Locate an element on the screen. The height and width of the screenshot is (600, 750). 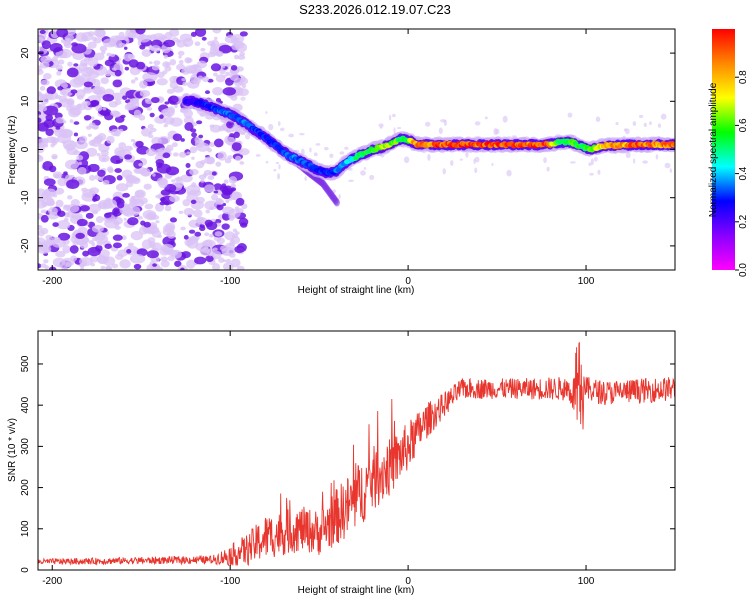
snr-ytick-label: 400 is located at coordinates (25, 404).